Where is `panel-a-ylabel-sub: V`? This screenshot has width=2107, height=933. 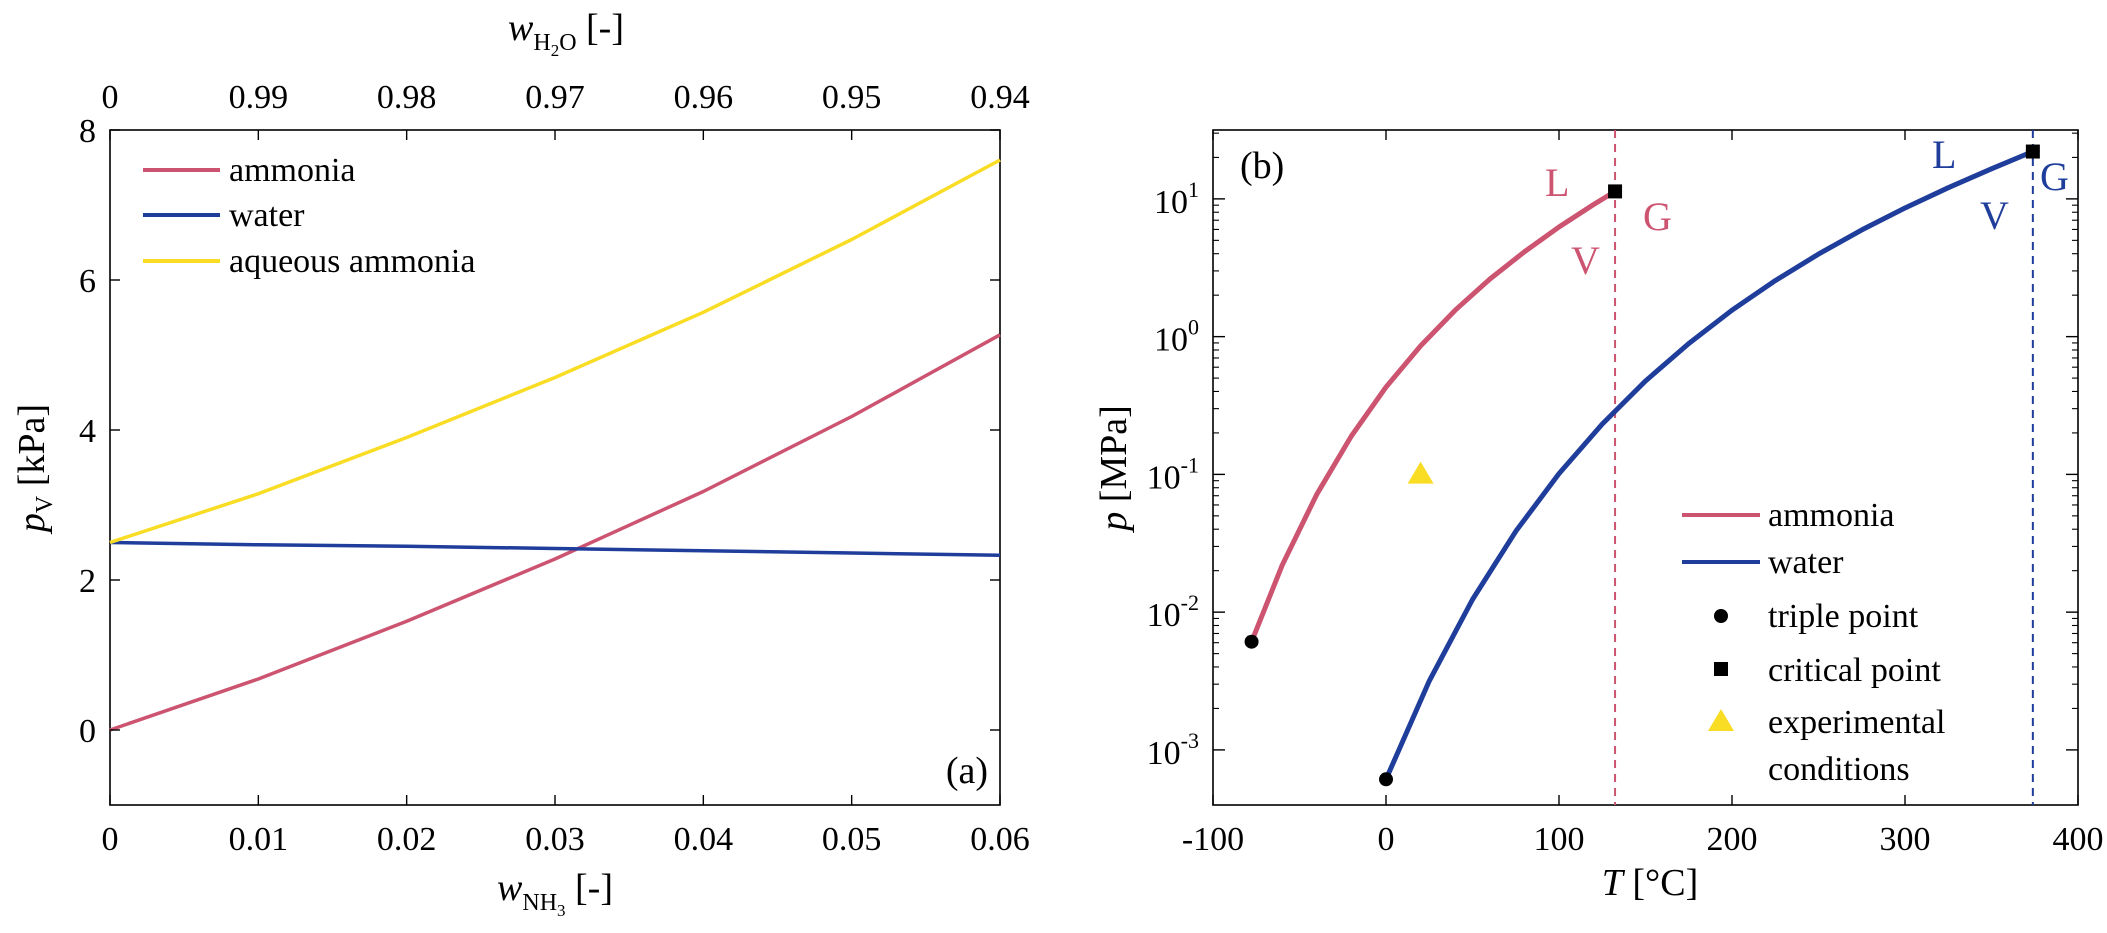 panel-a-ylabel-sub: V is located at coordinates (45, 504).